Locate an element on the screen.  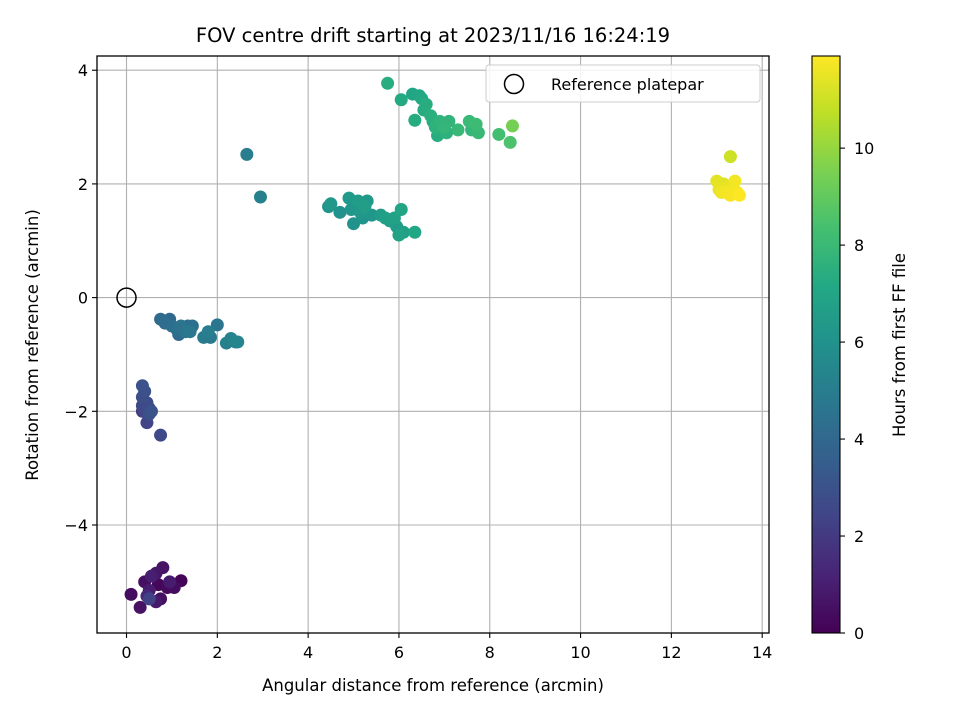
y-tick-label: 4 is located at coordinates (83, 70).